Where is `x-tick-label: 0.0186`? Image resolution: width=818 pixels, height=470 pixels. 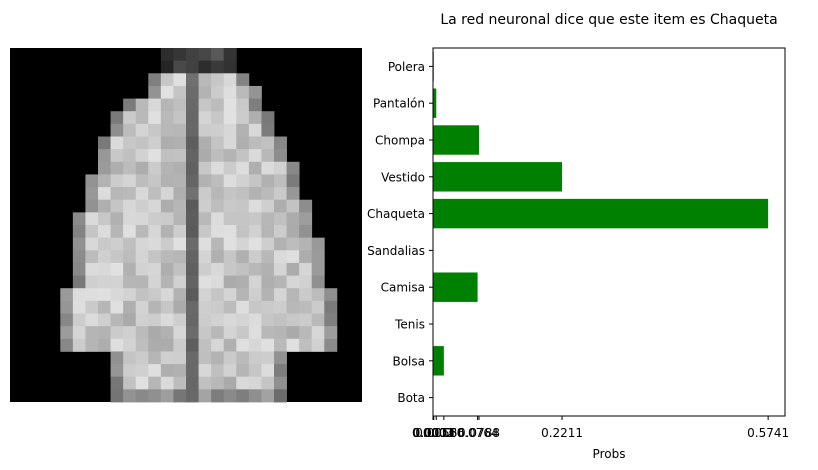
x-tick-label: 0.0186 is located at coordinates (444, 433).